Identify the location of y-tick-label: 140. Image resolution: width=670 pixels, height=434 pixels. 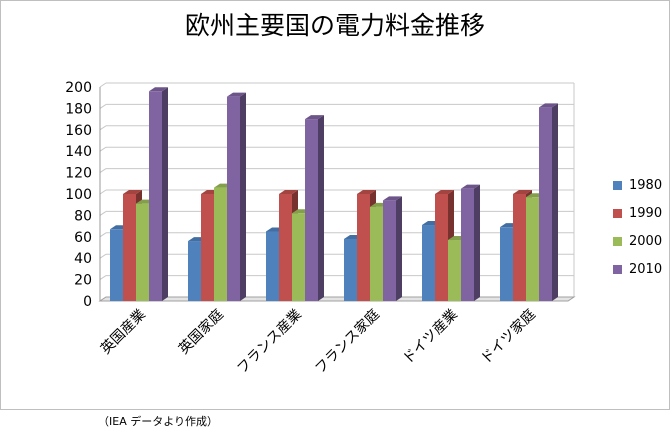
(78, 152).